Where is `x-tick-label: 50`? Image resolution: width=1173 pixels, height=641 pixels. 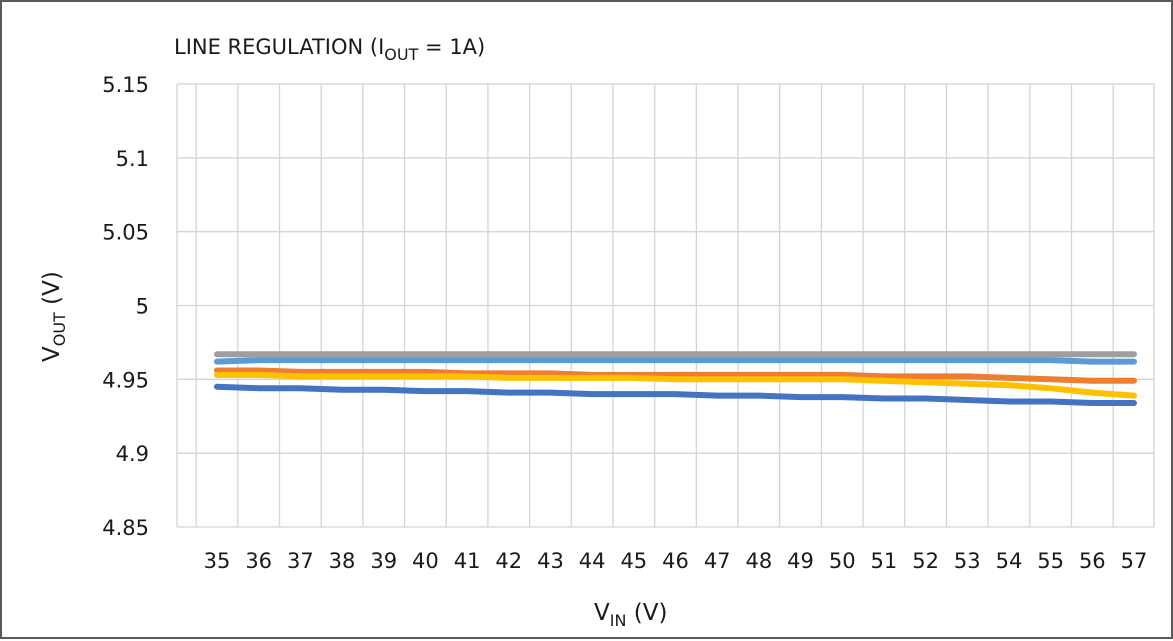
x-tick-label: 50 is located at coordinates (842, 561).